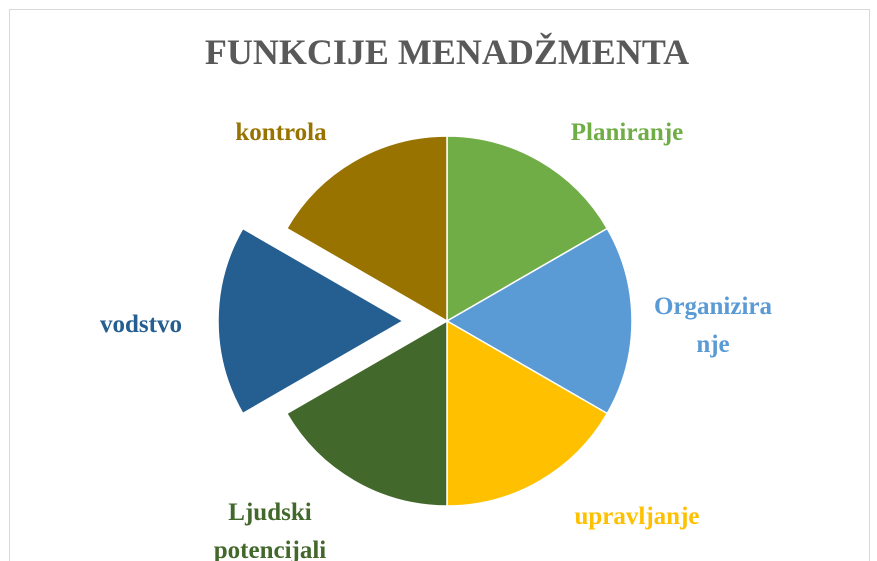  What do you see at coordinates (447, 52) in the screenshot?
I see `chart-title: FUNKCIJE MENADŽMENTA` at bounding box center [447, 52].